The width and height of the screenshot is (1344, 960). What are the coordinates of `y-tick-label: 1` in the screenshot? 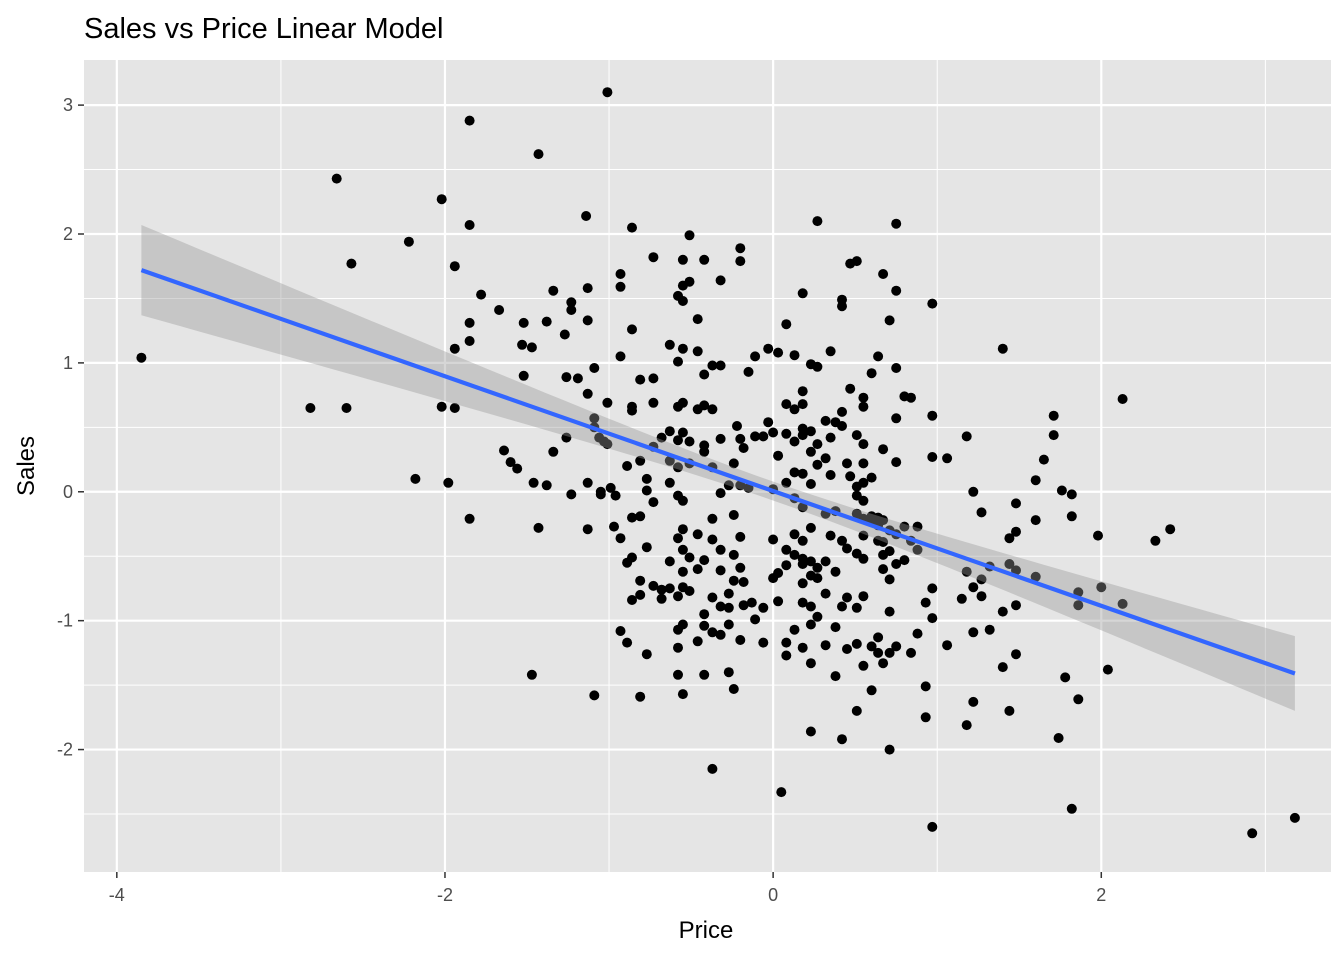 It's located at (68, 363).